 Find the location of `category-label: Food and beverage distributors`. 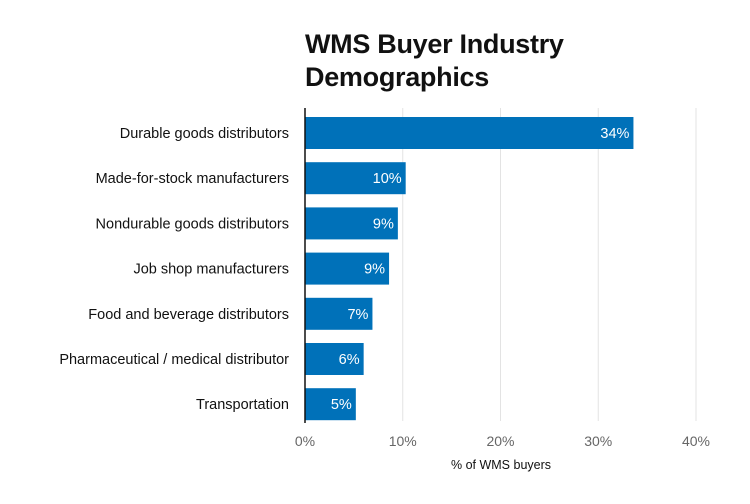

category-label: Food and beverage distributors is located at coordinates (188, 315).